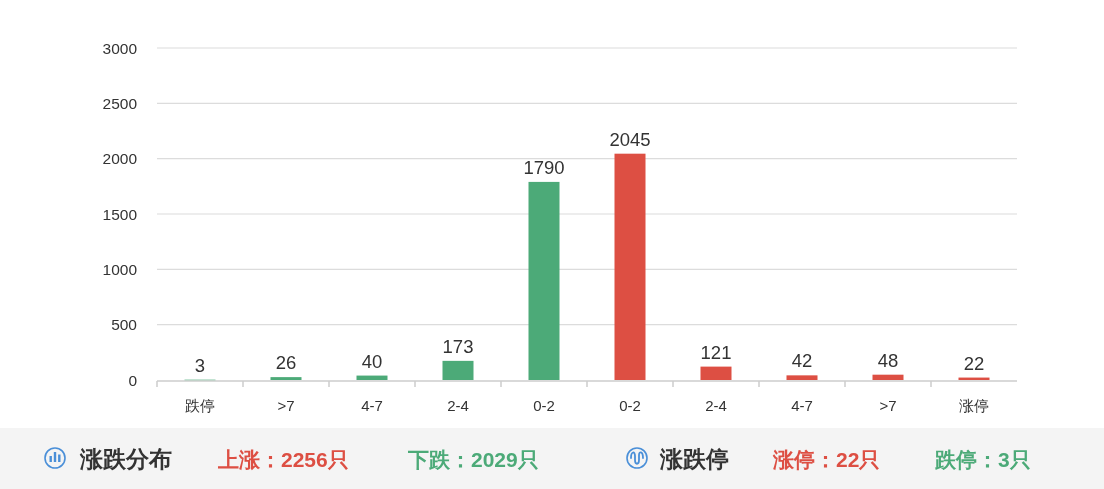  What do you see at coordinates (802, 361) in the screenshot?
I see `data-label: 42` at bounding box center [802, 361].